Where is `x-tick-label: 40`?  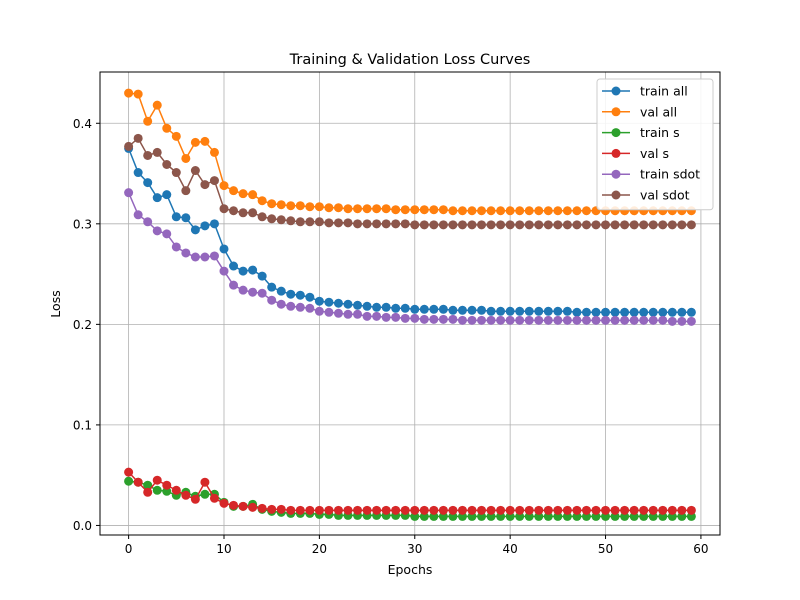 x-tick-label: 40 is located at coordinates (510, 549).